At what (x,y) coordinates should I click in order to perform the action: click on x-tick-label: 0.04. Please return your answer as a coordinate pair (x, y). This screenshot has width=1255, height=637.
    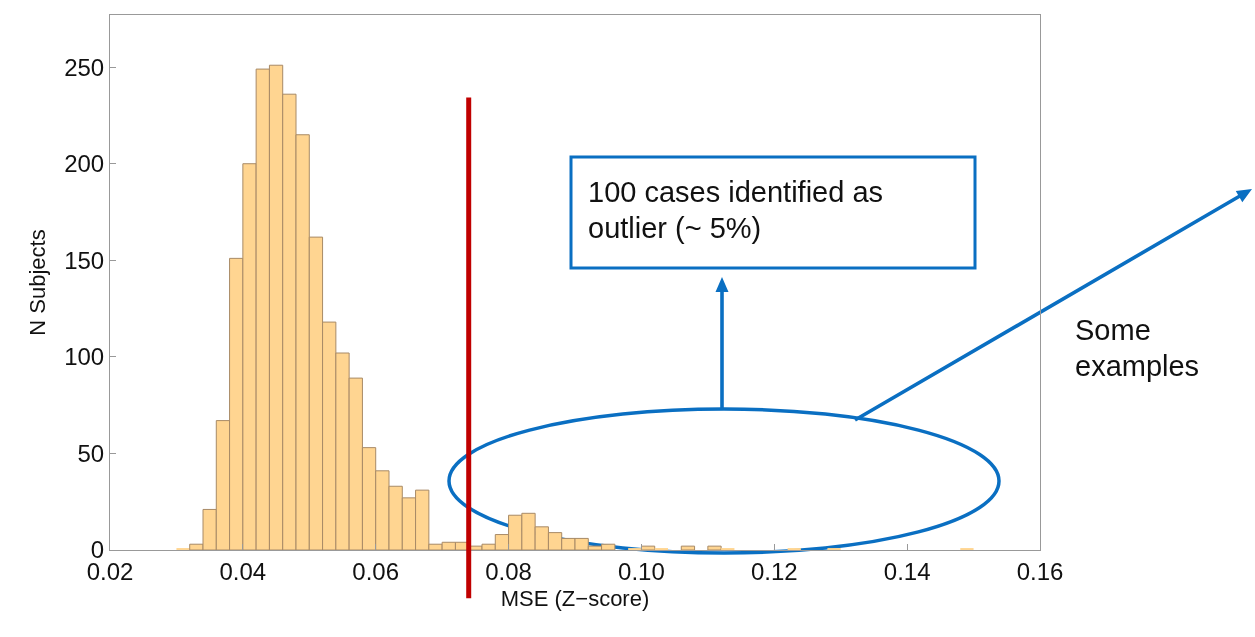
    Looking at the image, I should click on (243, 571).